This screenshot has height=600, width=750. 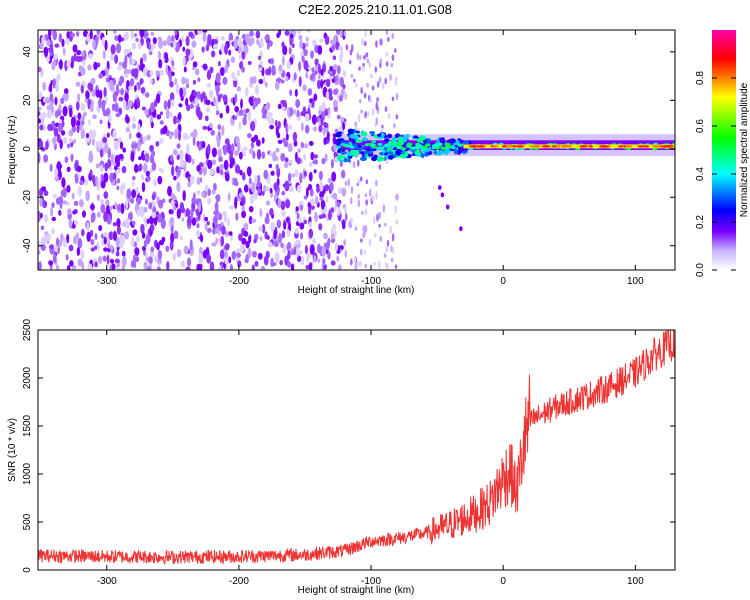 What do you see at coordinates (656, 146) in the screenshot?
I see `signal-peak` at bounding box center [656, 146].